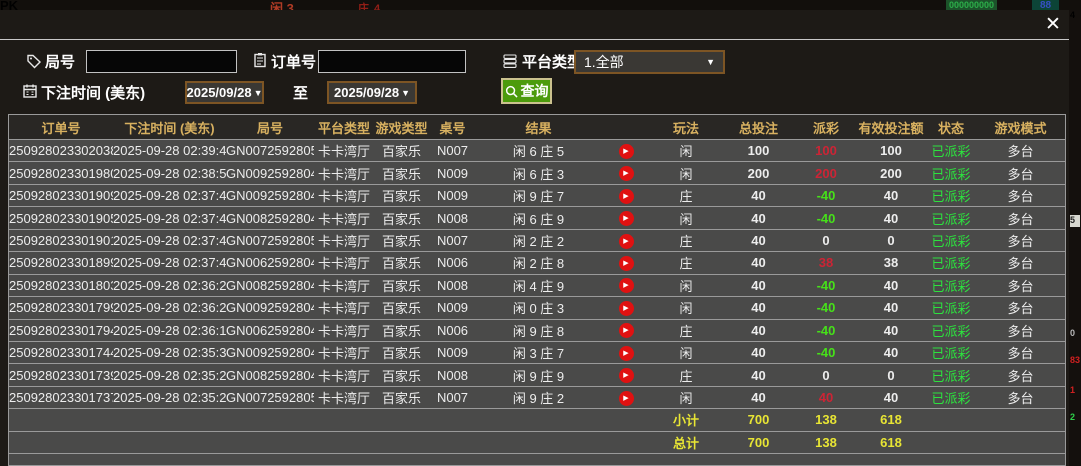  Describe the element at coordinates (537, 420) in the screenshot. I see `subtotal-row: 小计 700 138 618` at that location.